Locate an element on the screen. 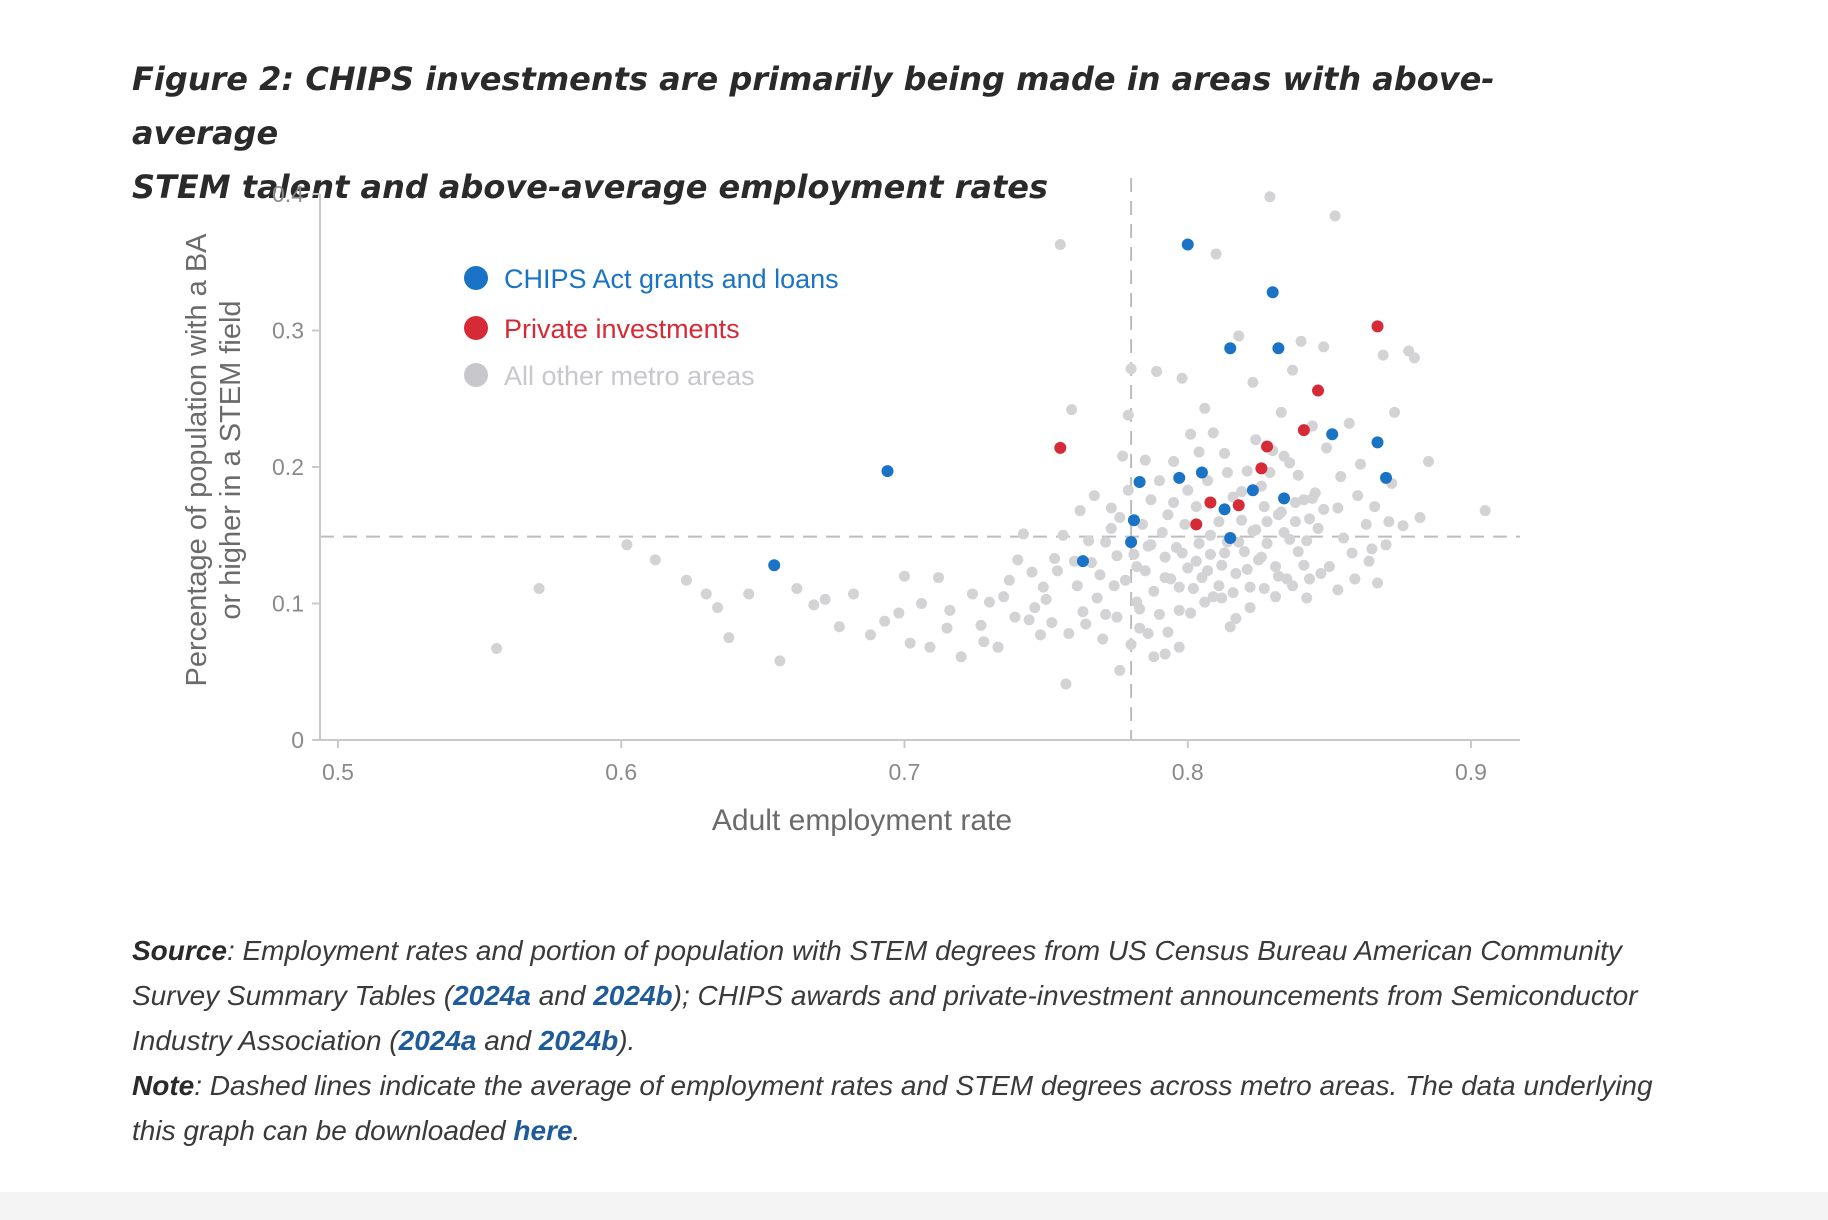  link-acs-2024b: 2024b is located at coordinates (633, 995).